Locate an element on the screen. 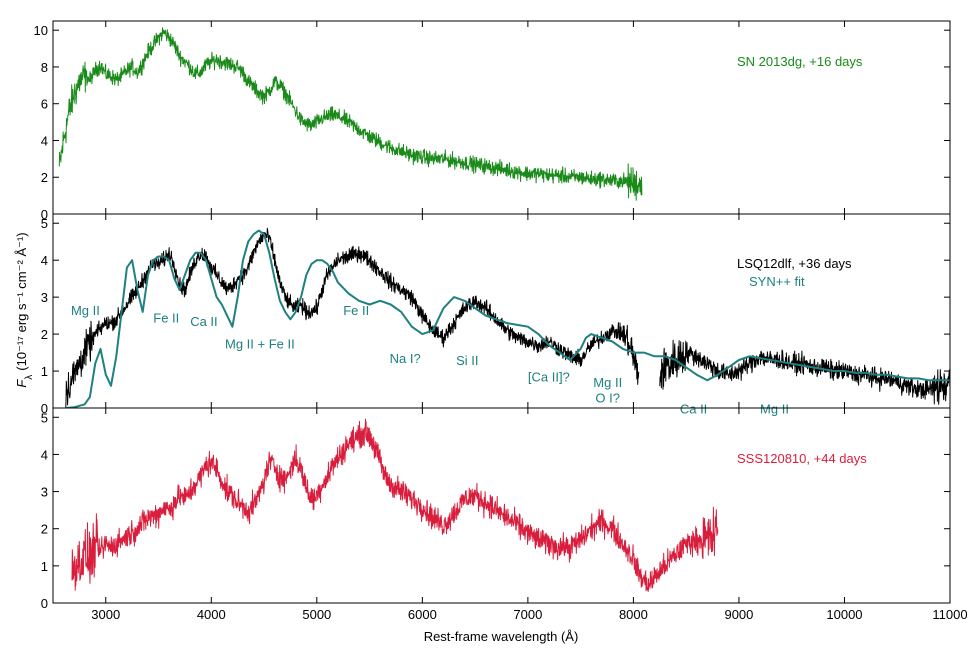 This screenshot has height=657, width=980. line-id-annotation: [Ca II]? is located at coordinates (549, 377).